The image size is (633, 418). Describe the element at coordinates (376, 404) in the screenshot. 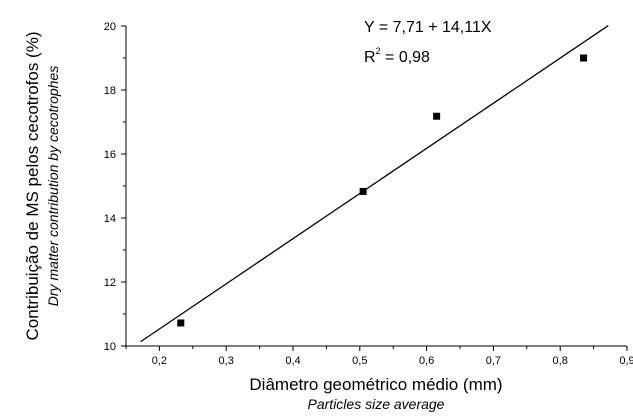

I see `x-axis-subtitle: Particles size average` at that location.